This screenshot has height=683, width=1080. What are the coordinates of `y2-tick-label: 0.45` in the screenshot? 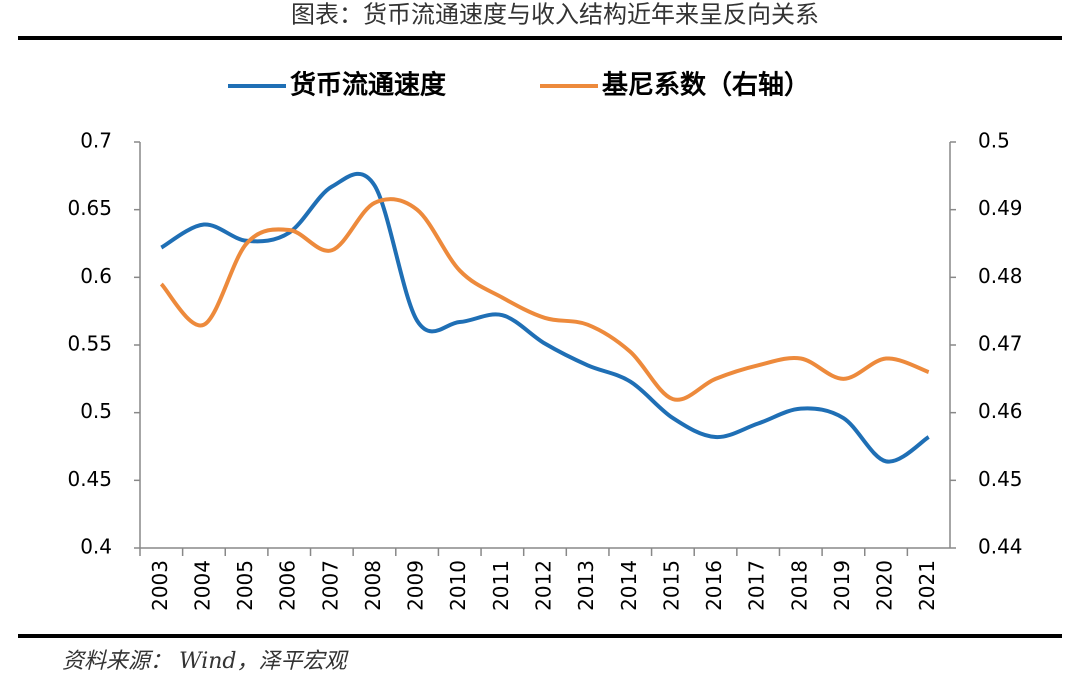 It's located at (1000, 479).